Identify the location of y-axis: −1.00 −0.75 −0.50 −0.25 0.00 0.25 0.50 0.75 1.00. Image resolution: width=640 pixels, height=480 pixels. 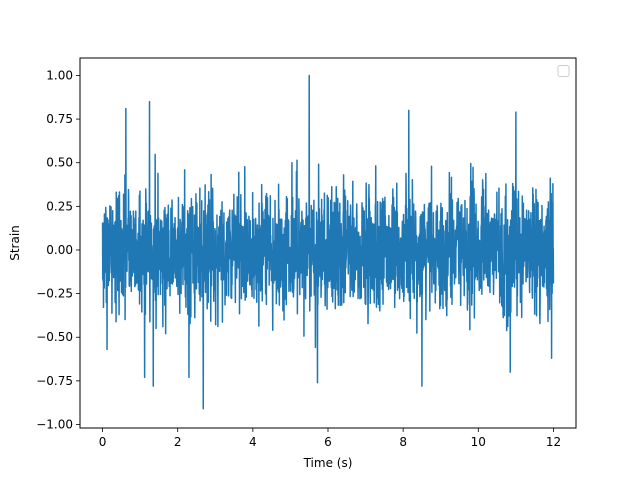
(58, 250).